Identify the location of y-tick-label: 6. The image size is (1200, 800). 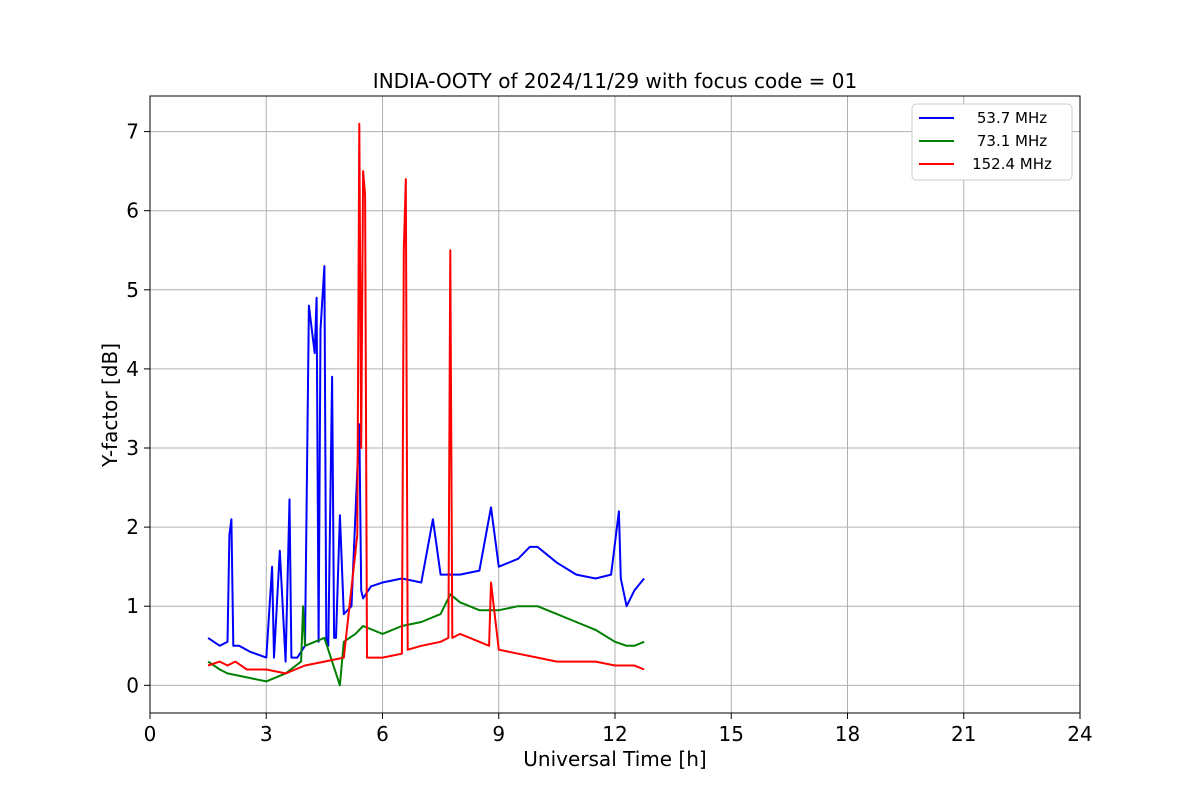
(132, 211).